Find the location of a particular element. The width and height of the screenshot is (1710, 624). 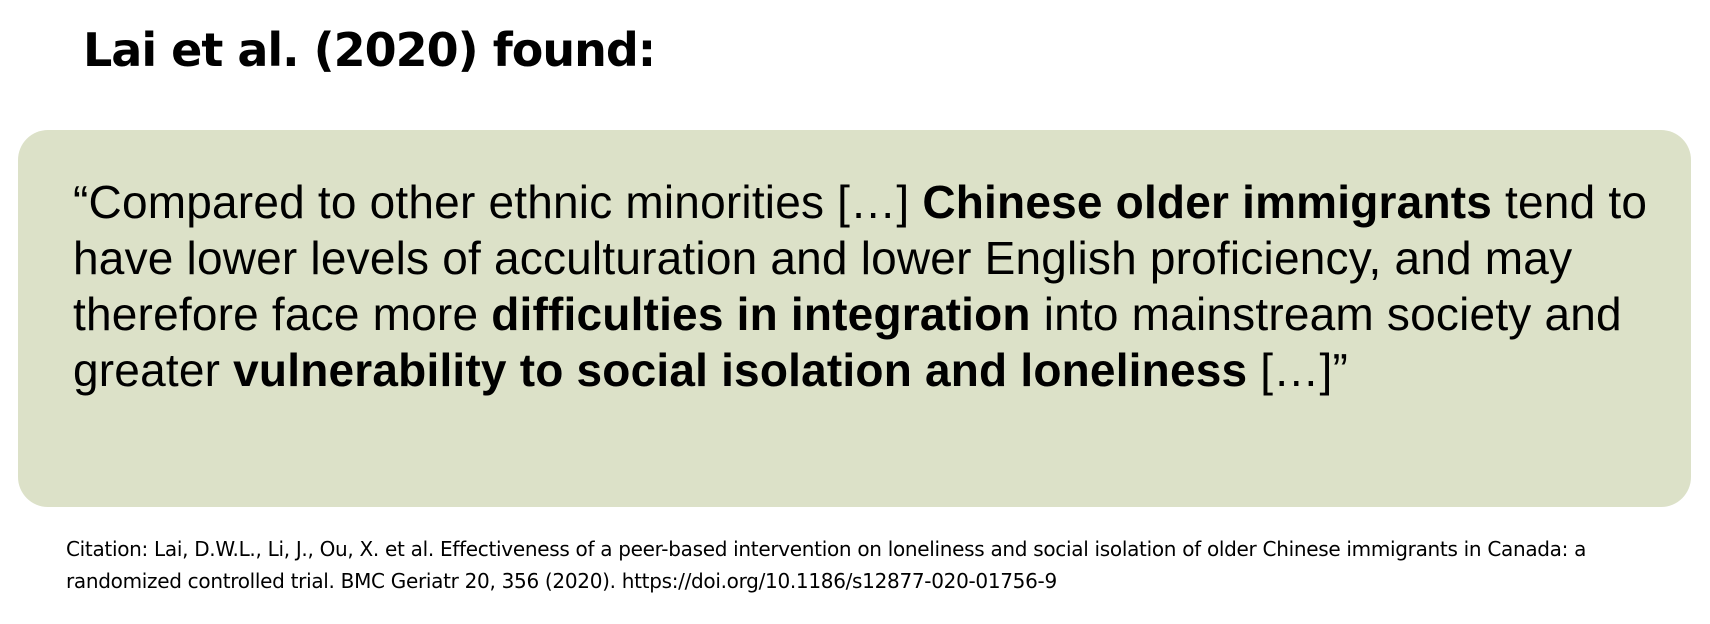

quote-segment: […]” is located at coordinates (1297, 370).